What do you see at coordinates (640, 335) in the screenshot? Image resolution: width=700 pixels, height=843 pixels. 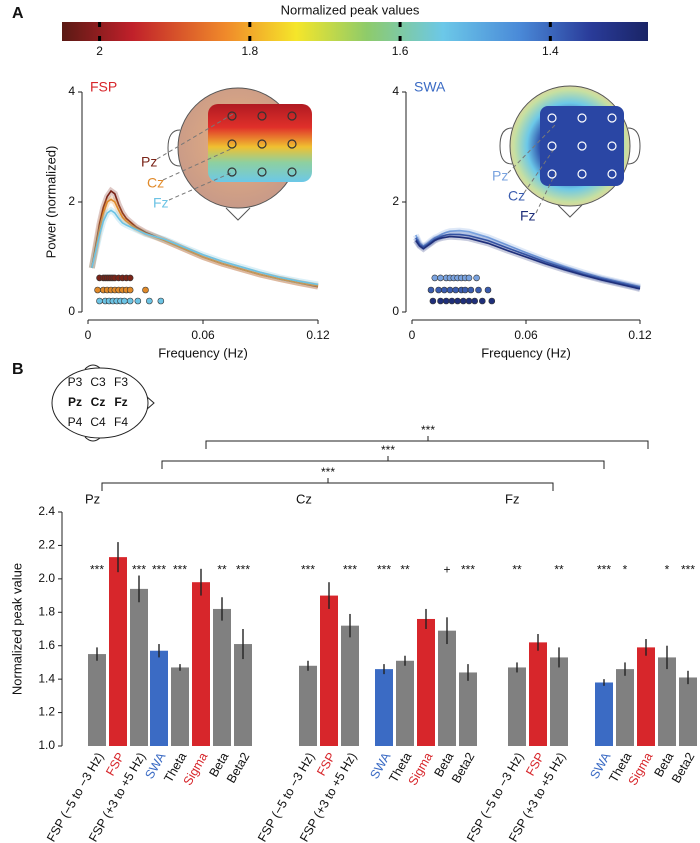 I see `x-tick-label: 0.12` at bounding box center [640, 335].